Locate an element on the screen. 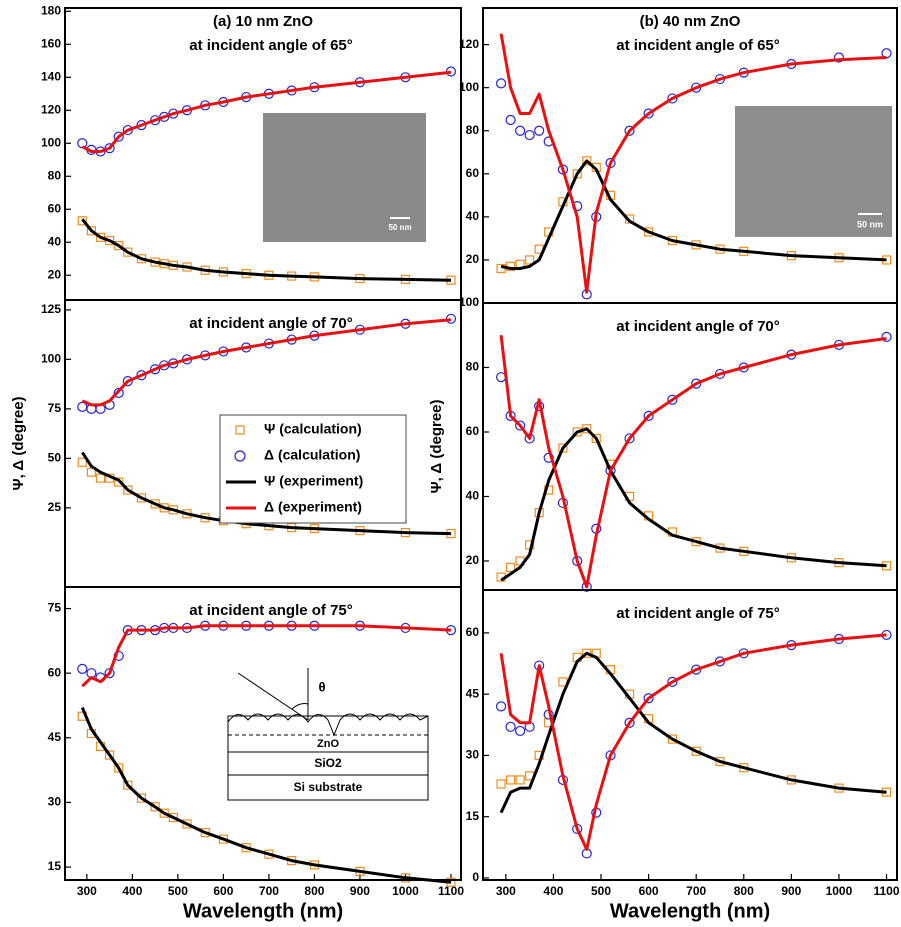 The width and height of the screenshot is (901, 927). y-tick-label: 75 is located at coordinates (55, 408).